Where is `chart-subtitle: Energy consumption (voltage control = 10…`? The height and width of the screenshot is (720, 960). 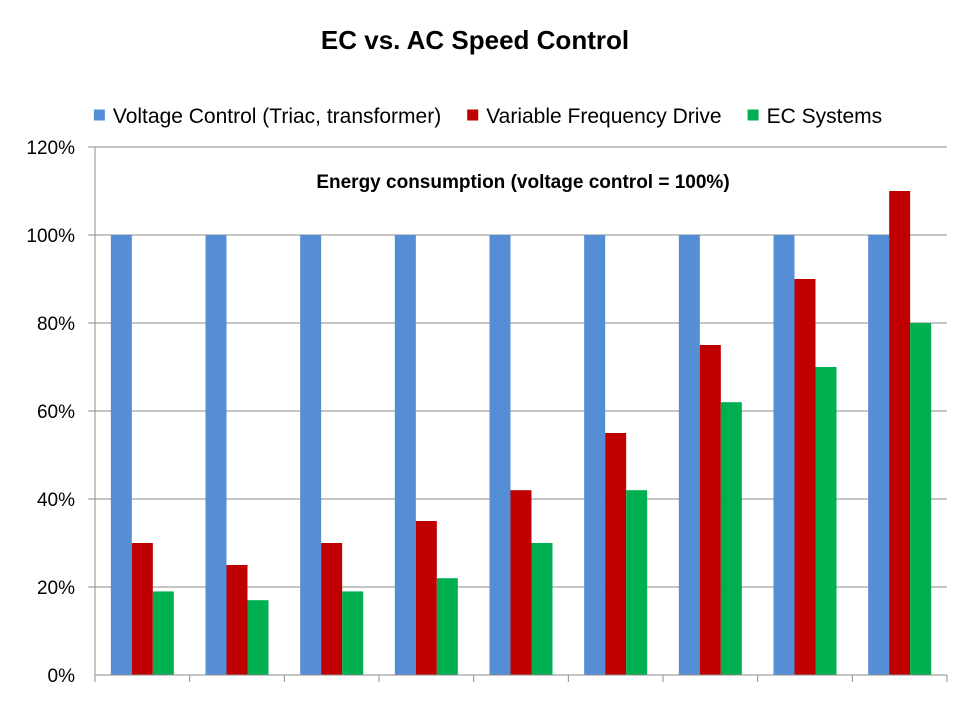
chart-subtitle: Energy consumption (voltage control = 10… is located at coordinates (522, 182).